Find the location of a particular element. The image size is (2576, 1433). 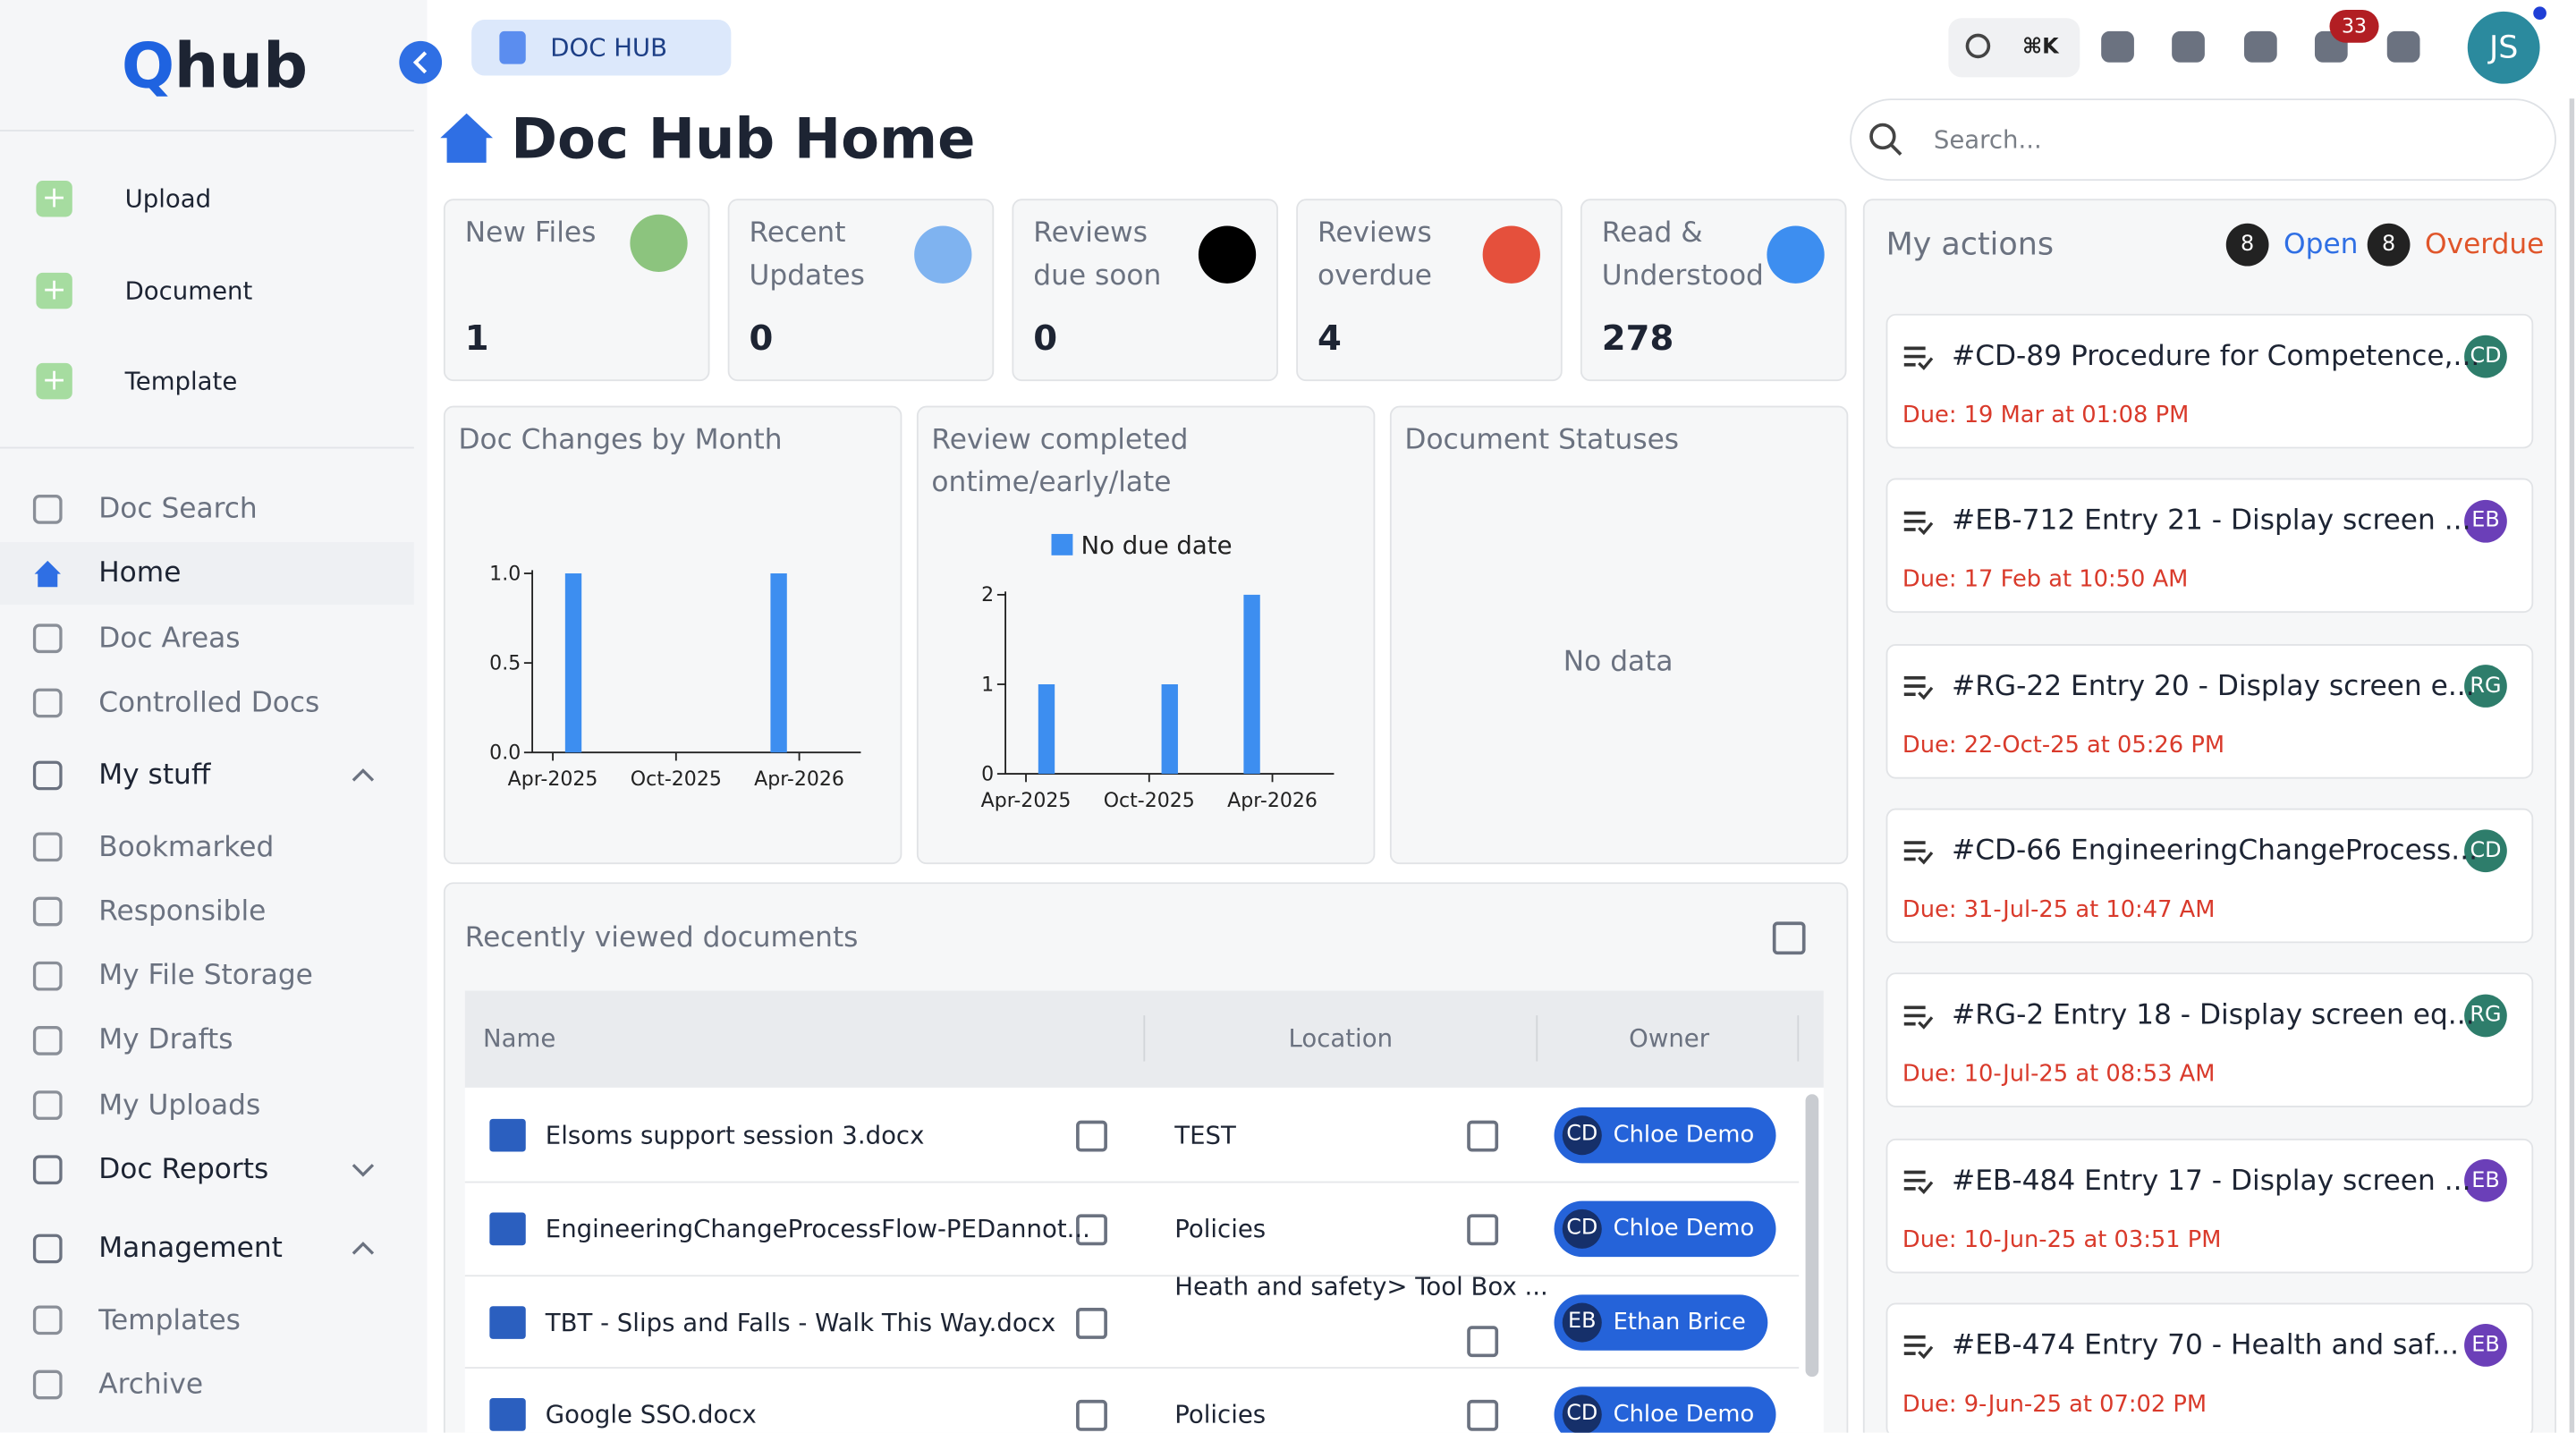

y-tick-label: 1 is located at coordinates (987, 685).